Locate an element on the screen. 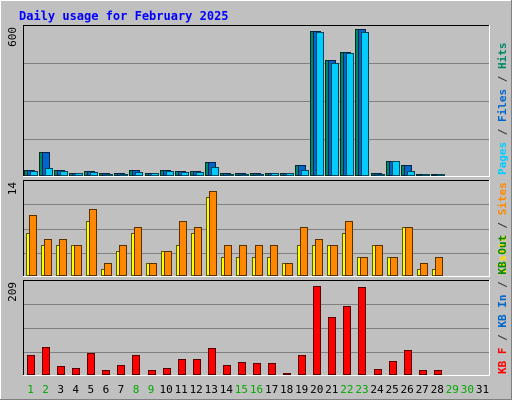 The height and width of the screenshot is (405, 512). series-label-part: KB Out is located at coordinates (502, 255).